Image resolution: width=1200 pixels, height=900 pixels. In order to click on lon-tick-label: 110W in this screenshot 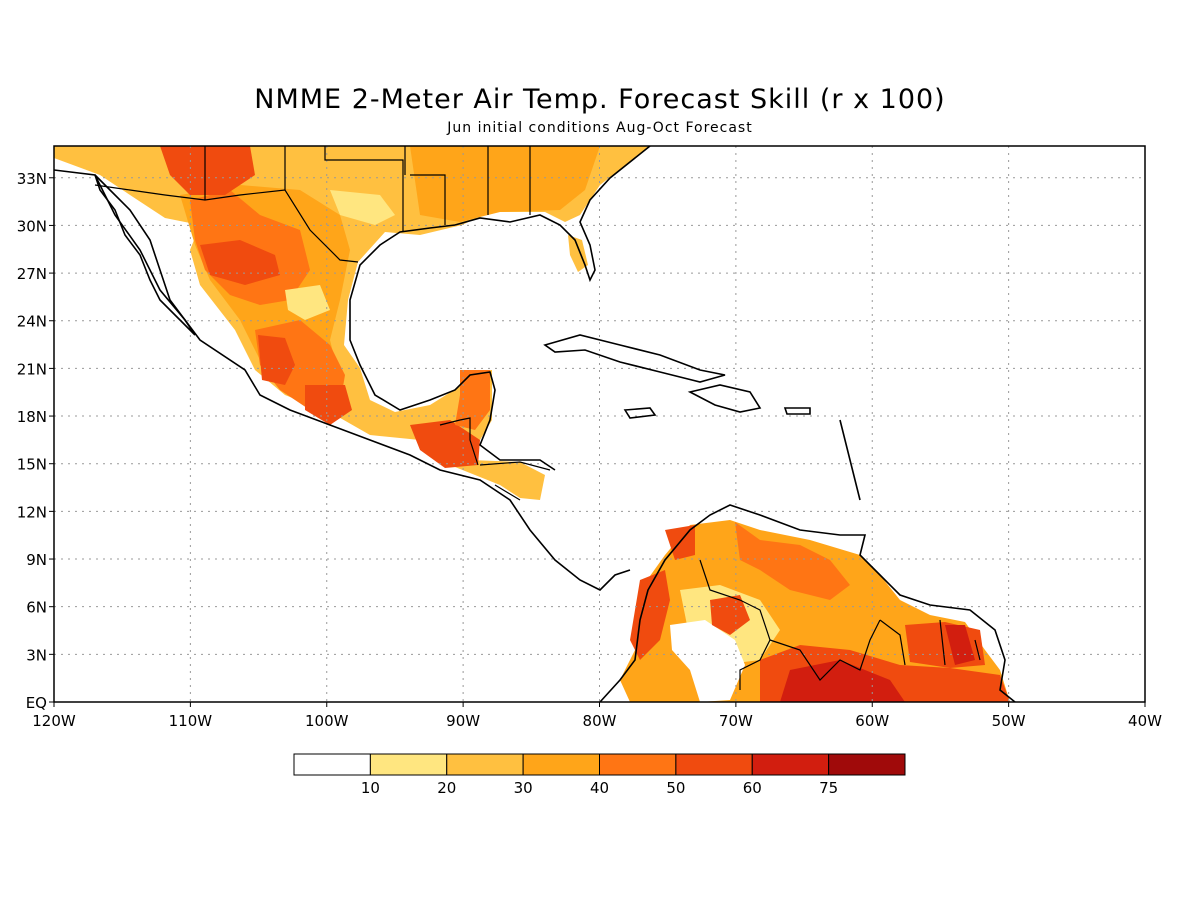, I will do `click(191, 721)`.